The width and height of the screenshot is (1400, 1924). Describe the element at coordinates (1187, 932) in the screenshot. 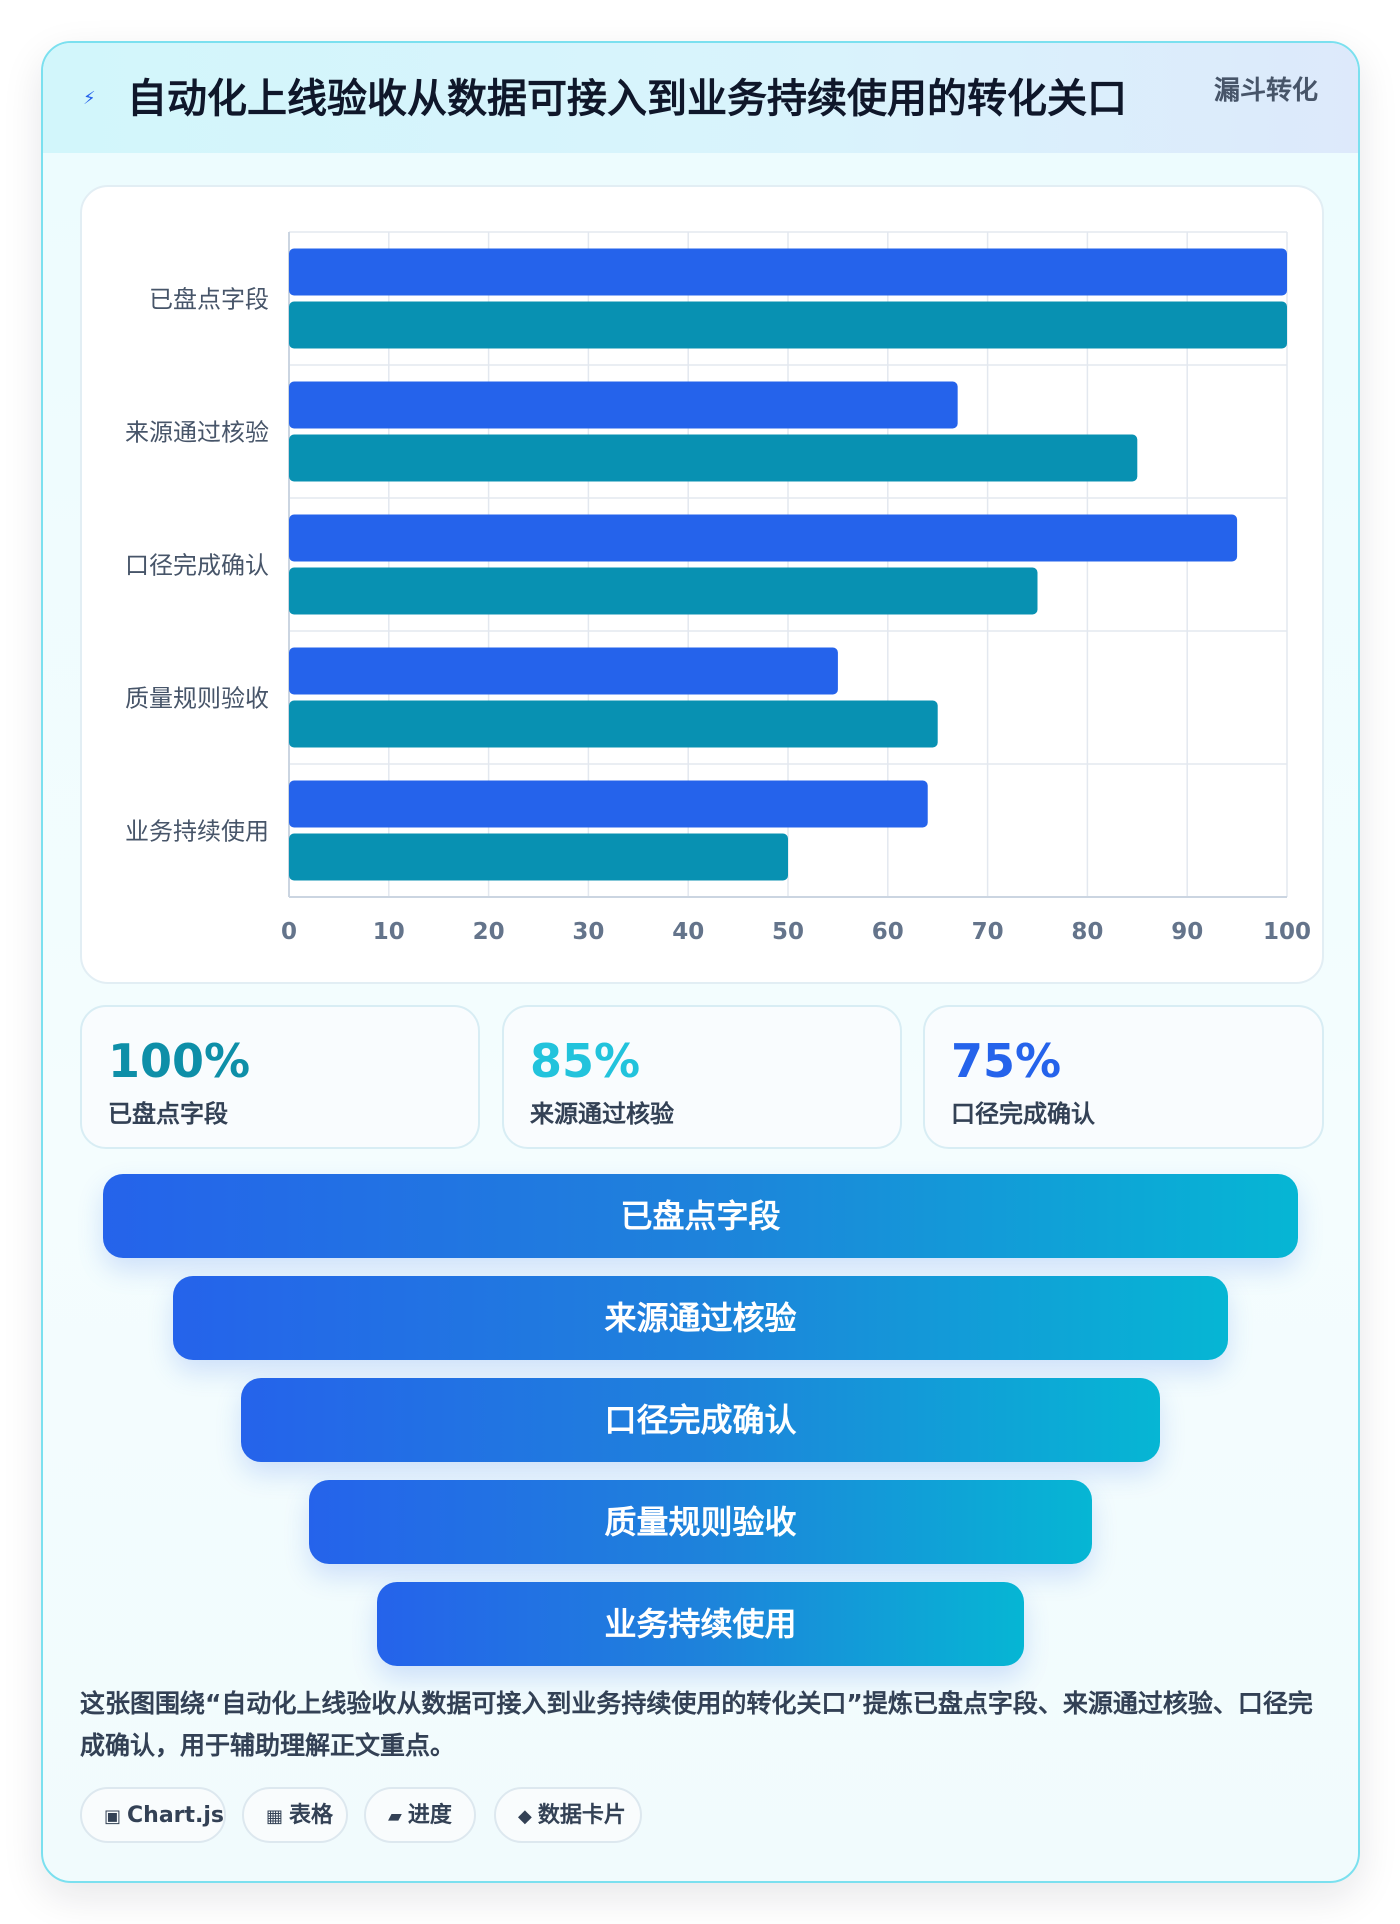

I see `x-tick-label: 90` at that location.